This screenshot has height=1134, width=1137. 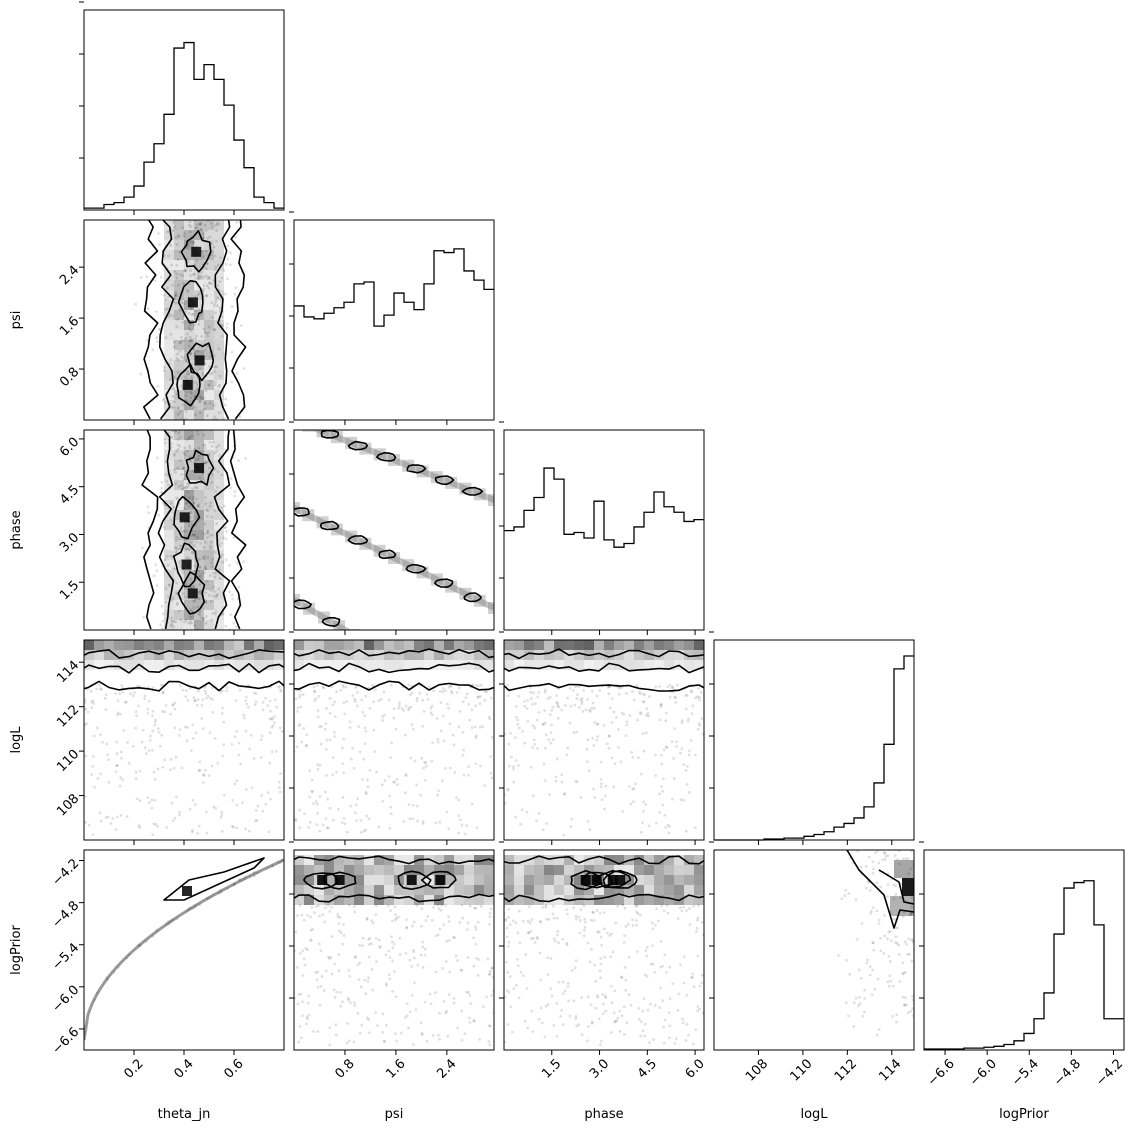 What do you see at coordinates (814, 748) in the screenshot?
I see `histogram-logL` at bounding box center [814, 748].